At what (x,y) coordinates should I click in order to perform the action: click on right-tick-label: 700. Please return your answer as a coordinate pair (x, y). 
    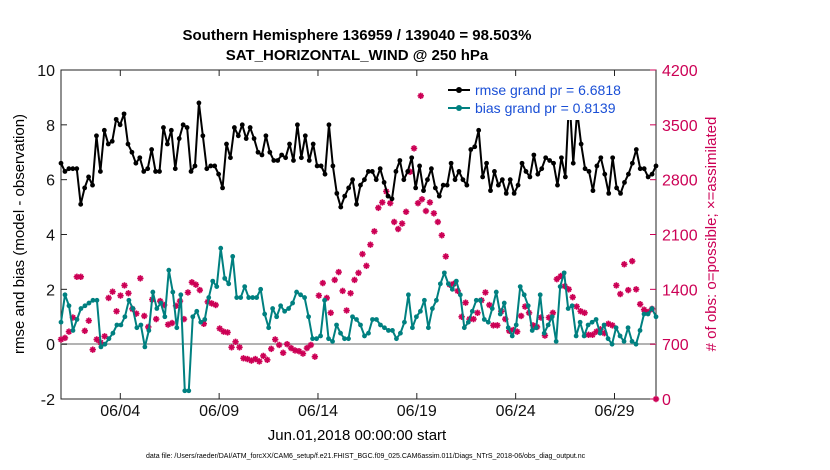
    Looking at the image, I should click on (675, 345).